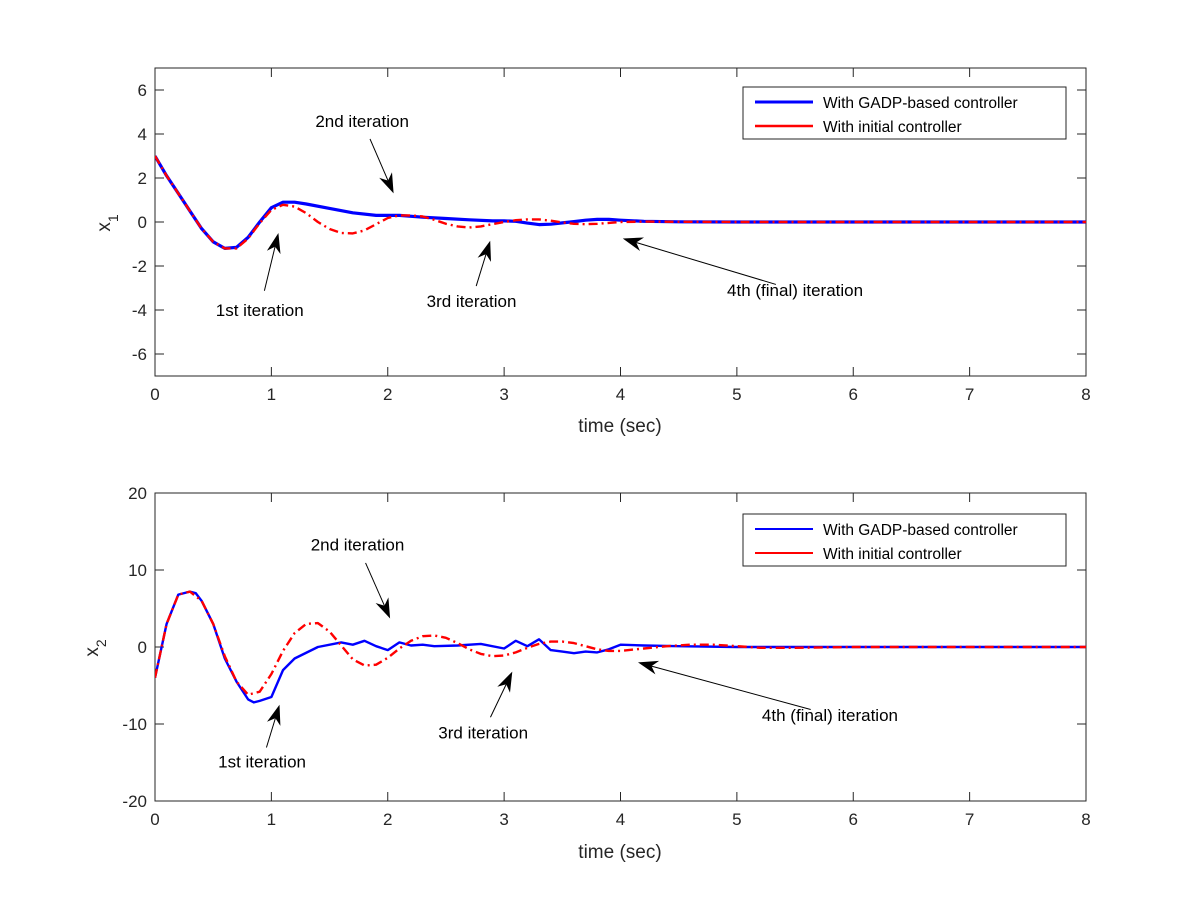 The width and height of the screenshot is (1200, 900). What do you see at coordinates (137, 493) in the screenshot?
I see `y-tick-label: 20` at bounding box center [137, 493].